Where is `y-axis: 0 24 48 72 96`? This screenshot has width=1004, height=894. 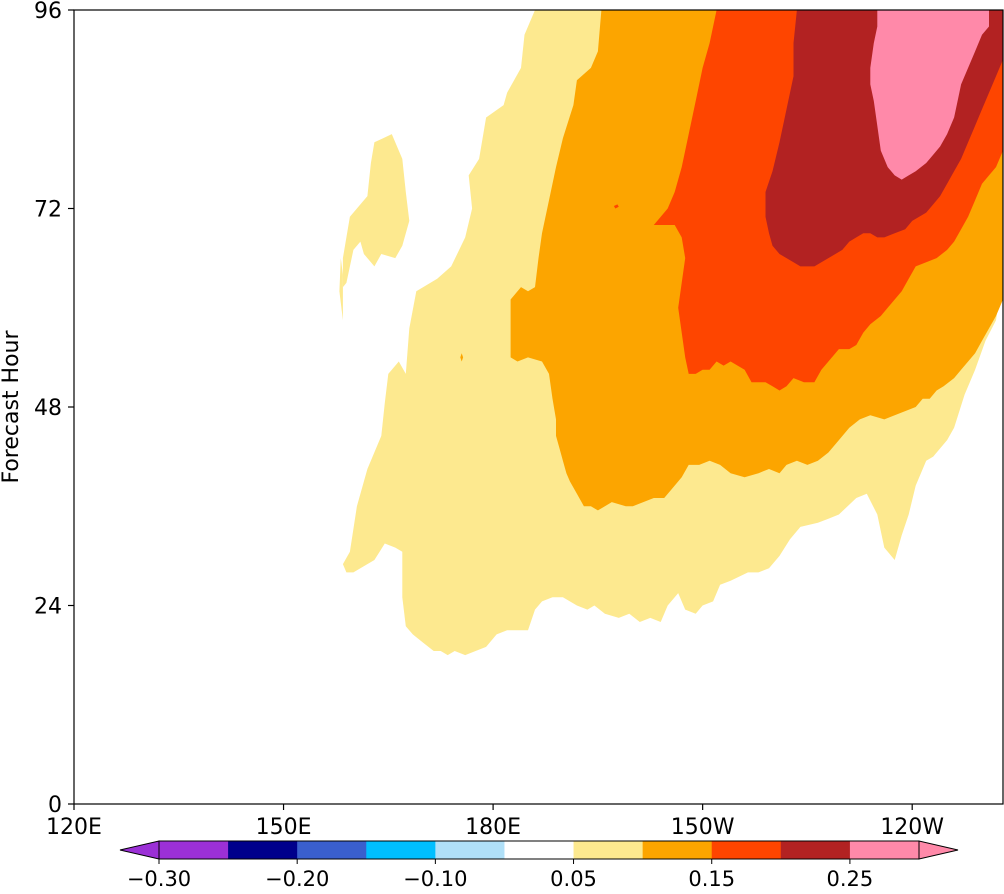
y-axis: 0 24 48 72 96 is located at coordinates (54, 409).